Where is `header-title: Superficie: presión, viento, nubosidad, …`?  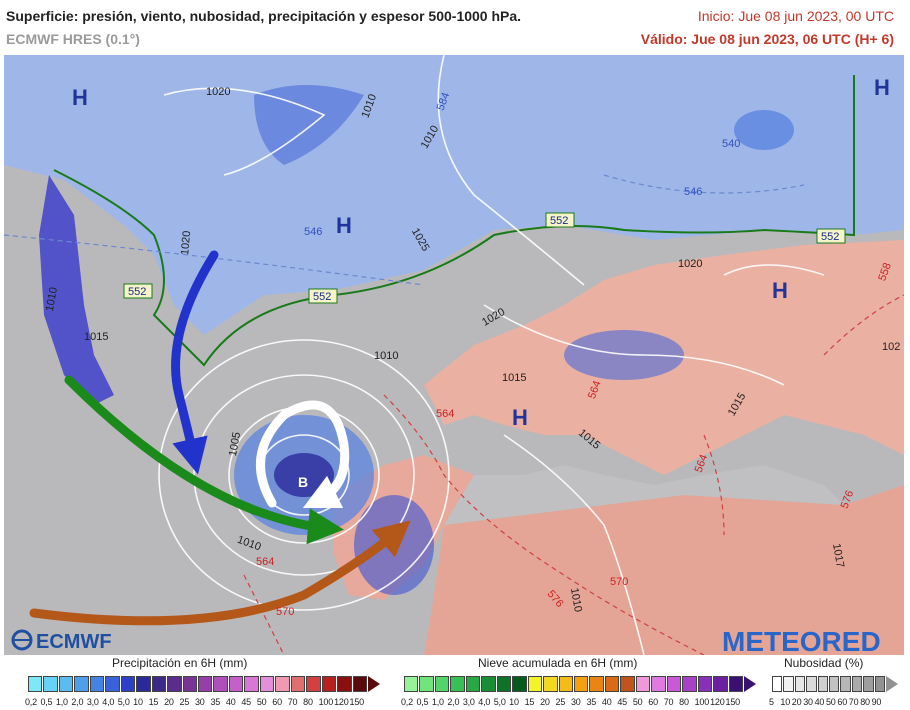 header-title: Superficie: presión, viento, nubosidad, … is located at coordinates (264, 16).